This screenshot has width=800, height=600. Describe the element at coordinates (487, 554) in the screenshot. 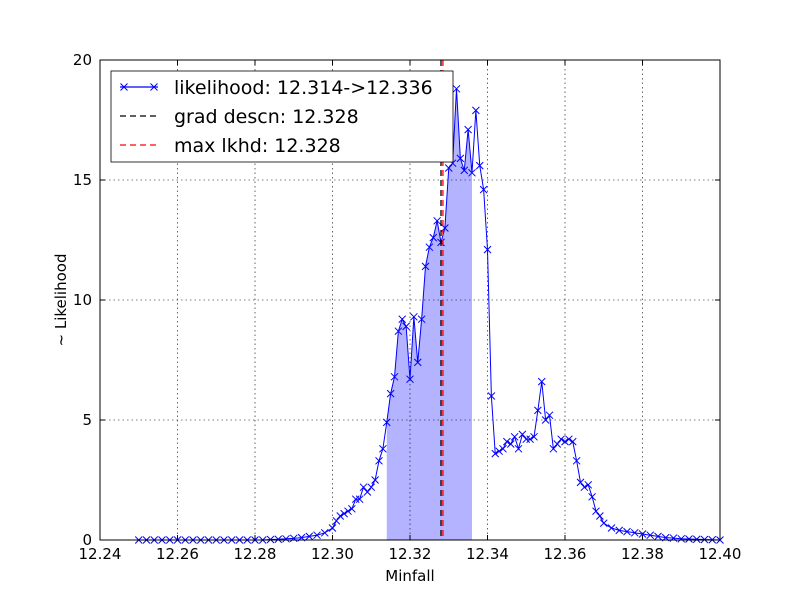

I see `x-tick-label: 12.34` at that location.